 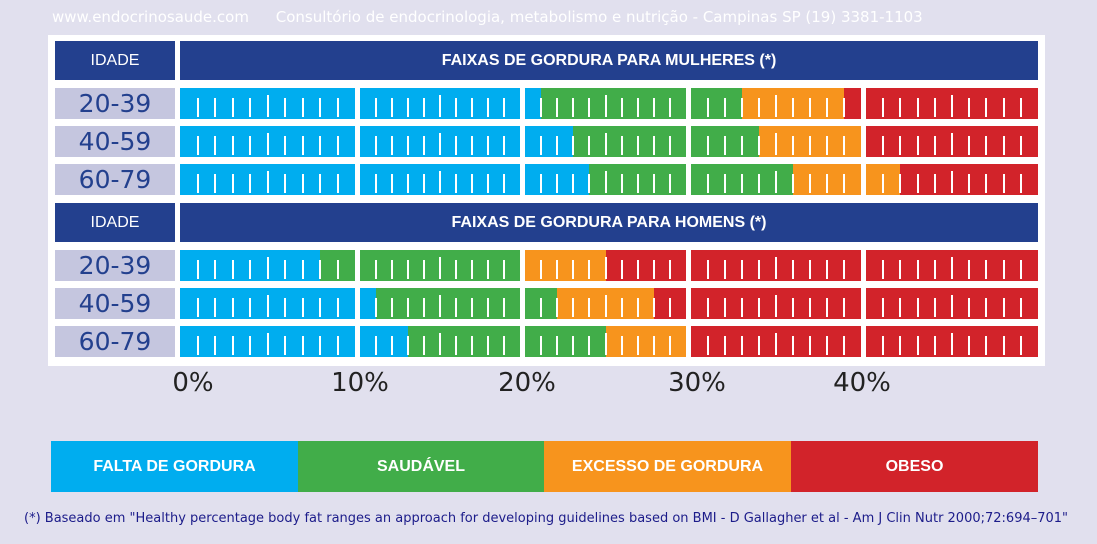 I want to click on age-header: IDADE, so click(x=115, y=60).